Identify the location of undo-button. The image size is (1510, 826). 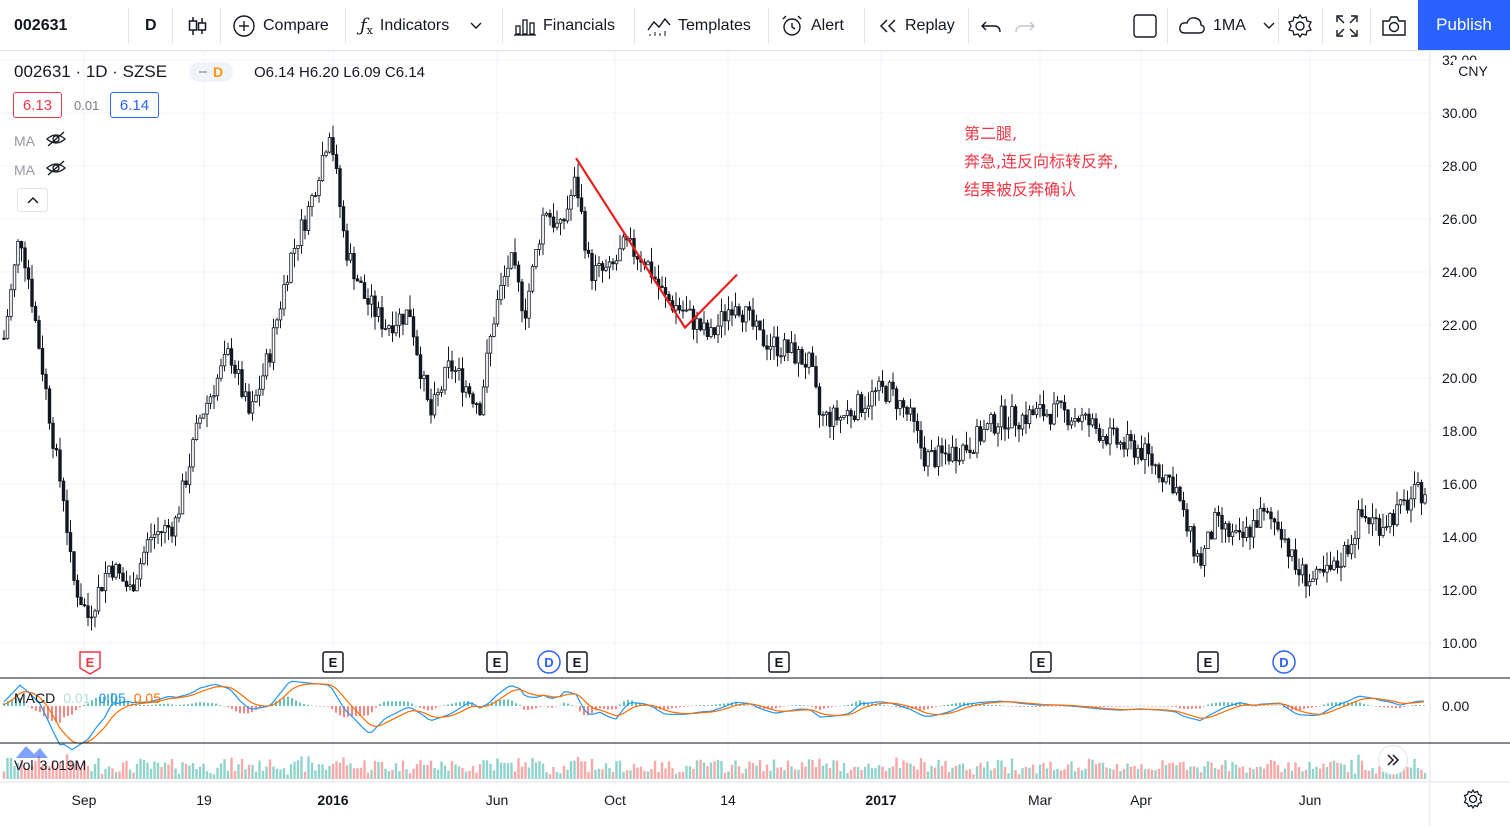
(991, 25).